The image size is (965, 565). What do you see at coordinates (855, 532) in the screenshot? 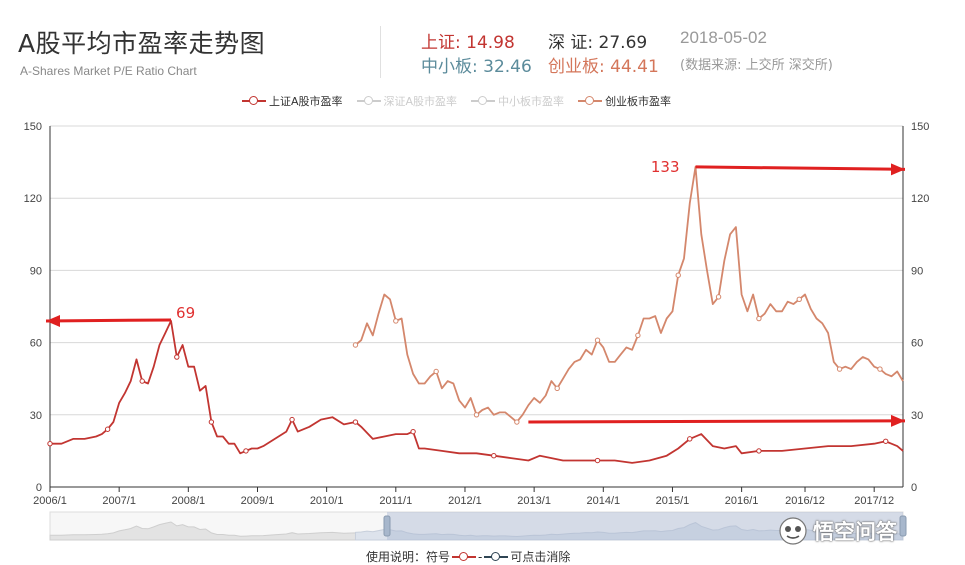
I see `watermark-text: 悟空问答` at bounding box center [855, 532].